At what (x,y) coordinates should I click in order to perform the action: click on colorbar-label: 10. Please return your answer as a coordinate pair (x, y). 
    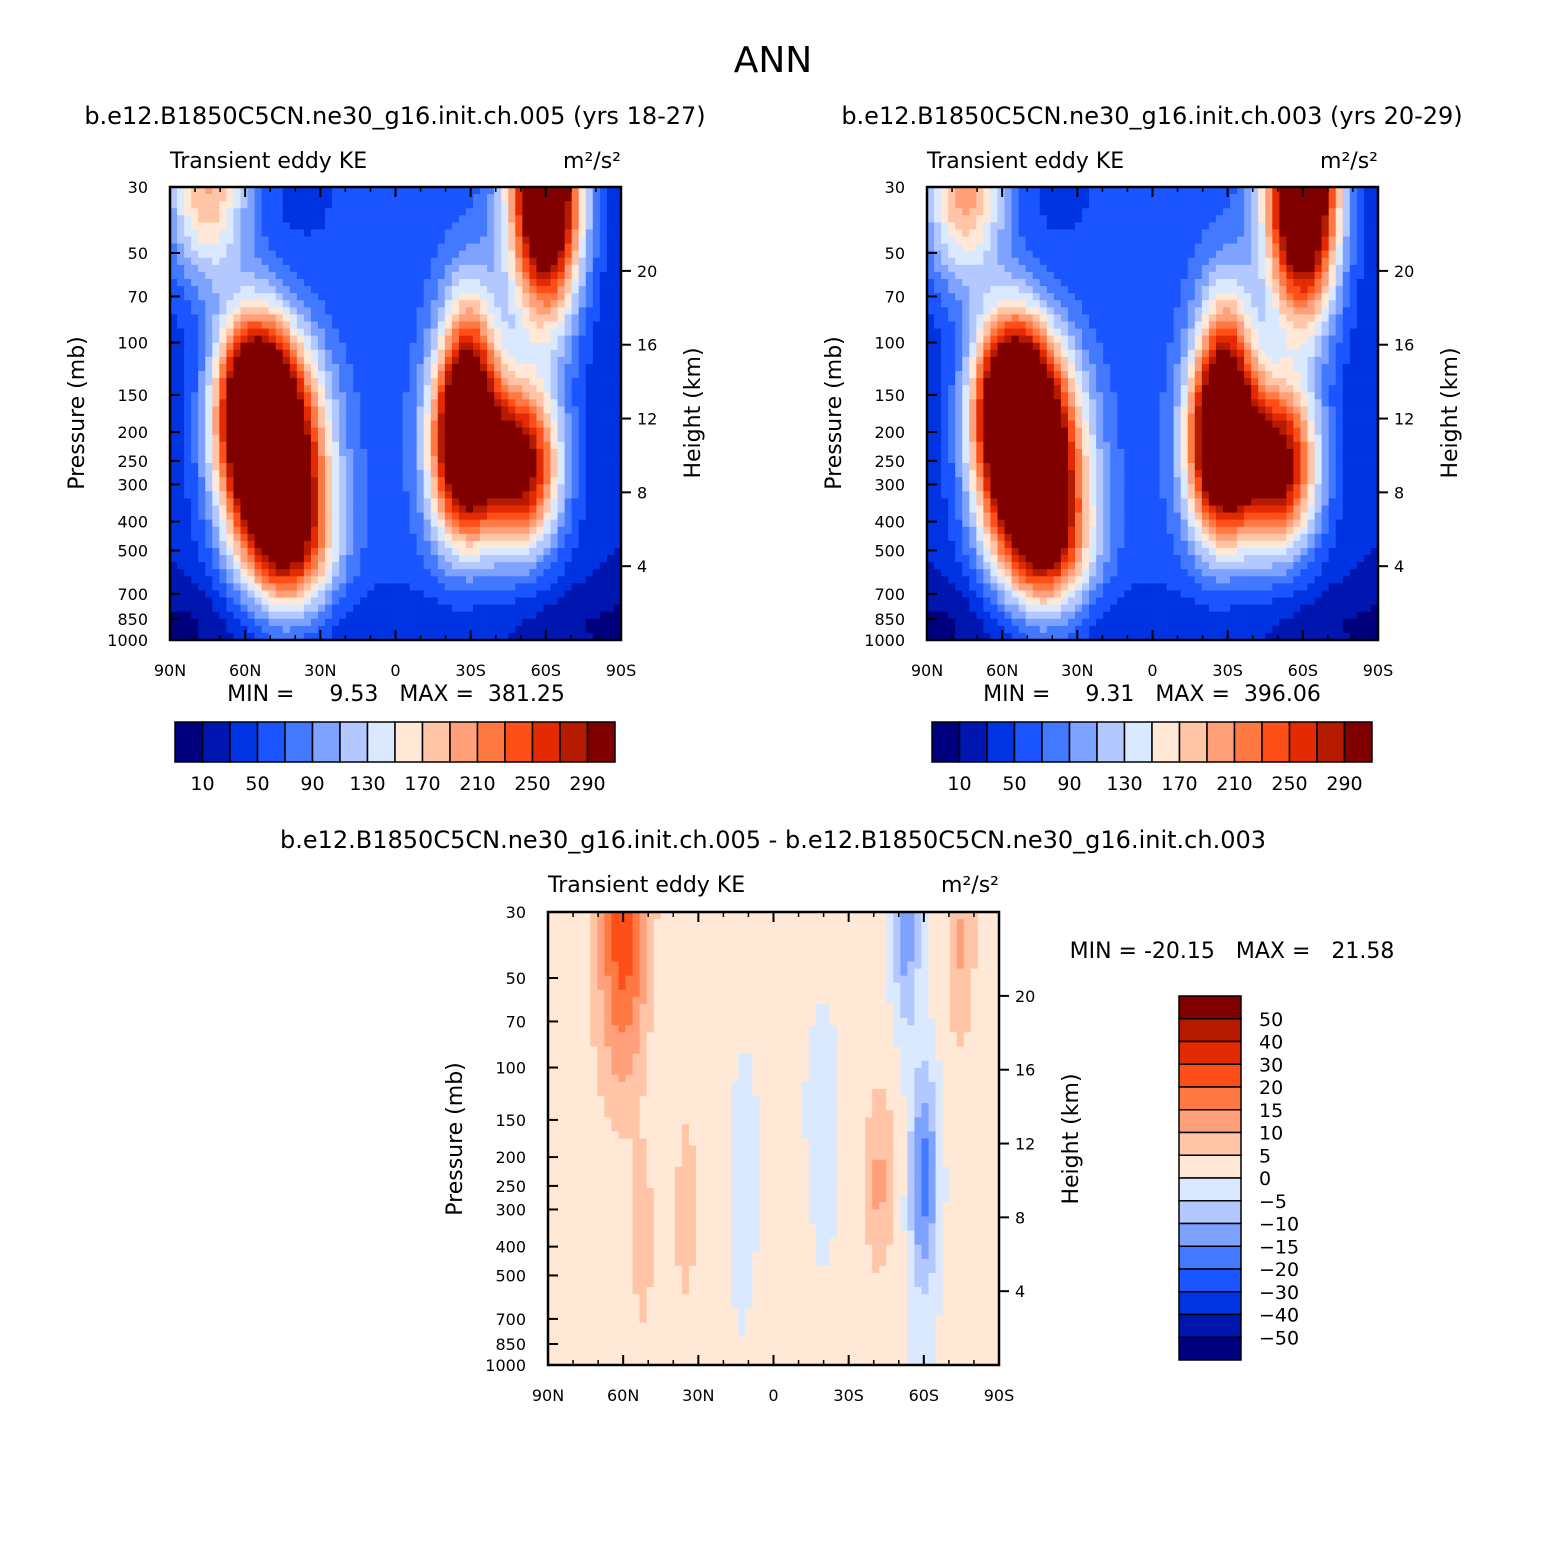
    Looking at the image, I should click on (202, 784).